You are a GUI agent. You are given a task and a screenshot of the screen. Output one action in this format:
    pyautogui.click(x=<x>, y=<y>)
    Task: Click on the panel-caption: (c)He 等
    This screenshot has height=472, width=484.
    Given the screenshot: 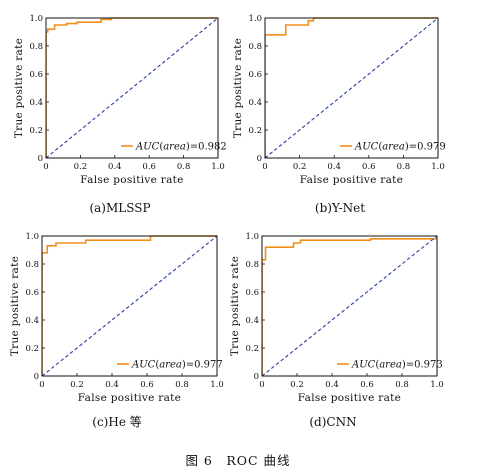 What is the action you would take?
    pyautogui.click(x=116, y=422)
    